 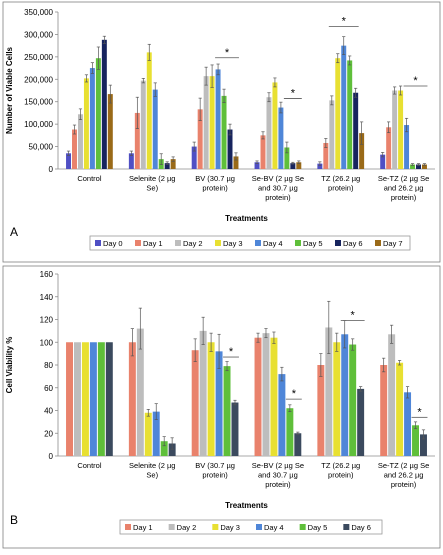 I want to click on y-tick-label: 0, so click(x=51, y=456).